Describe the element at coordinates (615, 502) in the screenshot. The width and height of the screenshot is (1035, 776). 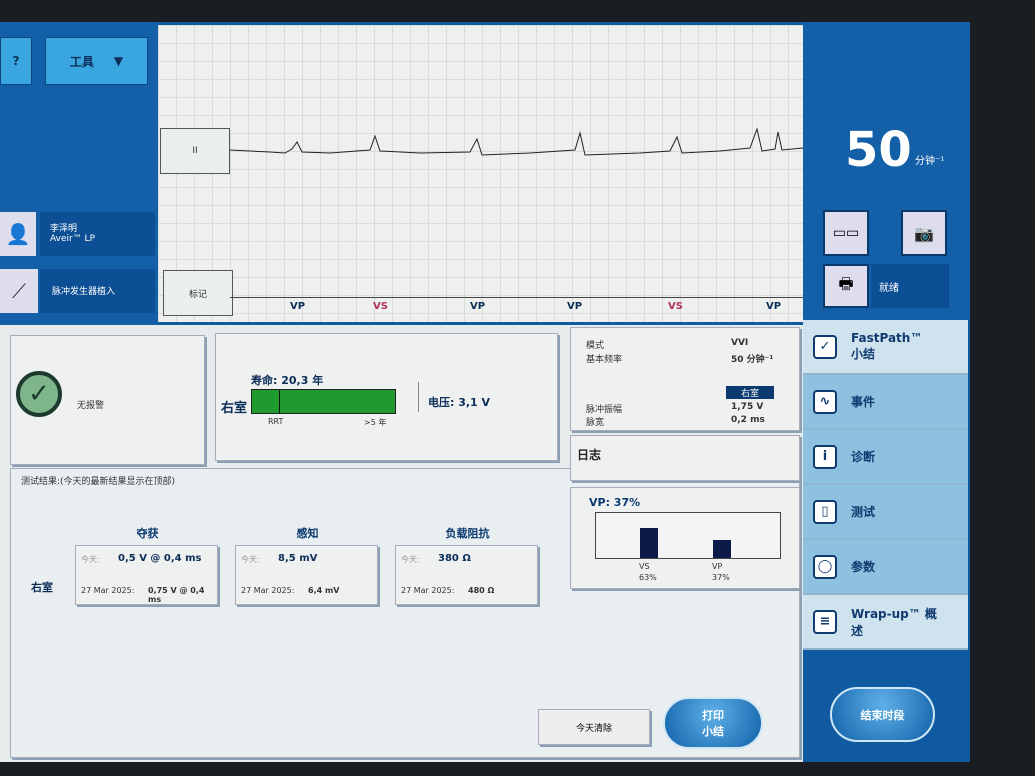
I see `pacing-title: VP: 37%` at that location.